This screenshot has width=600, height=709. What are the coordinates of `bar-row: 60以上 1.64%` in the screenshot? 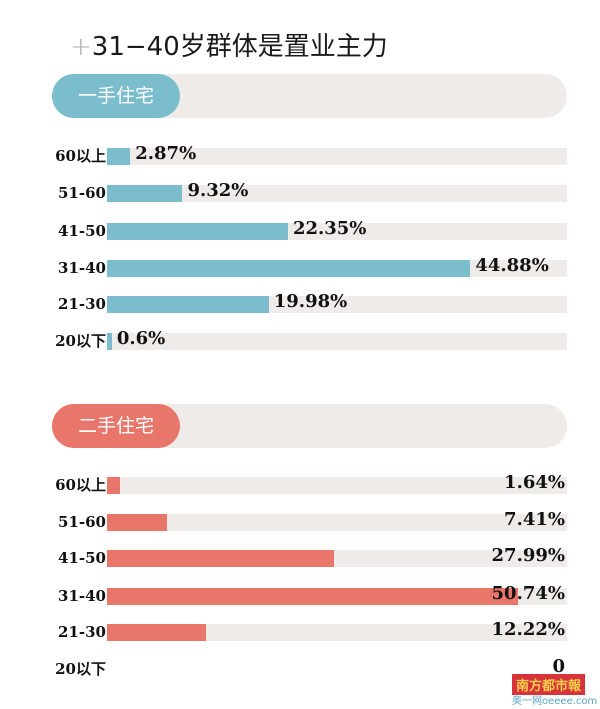 It's located at (300, 483).